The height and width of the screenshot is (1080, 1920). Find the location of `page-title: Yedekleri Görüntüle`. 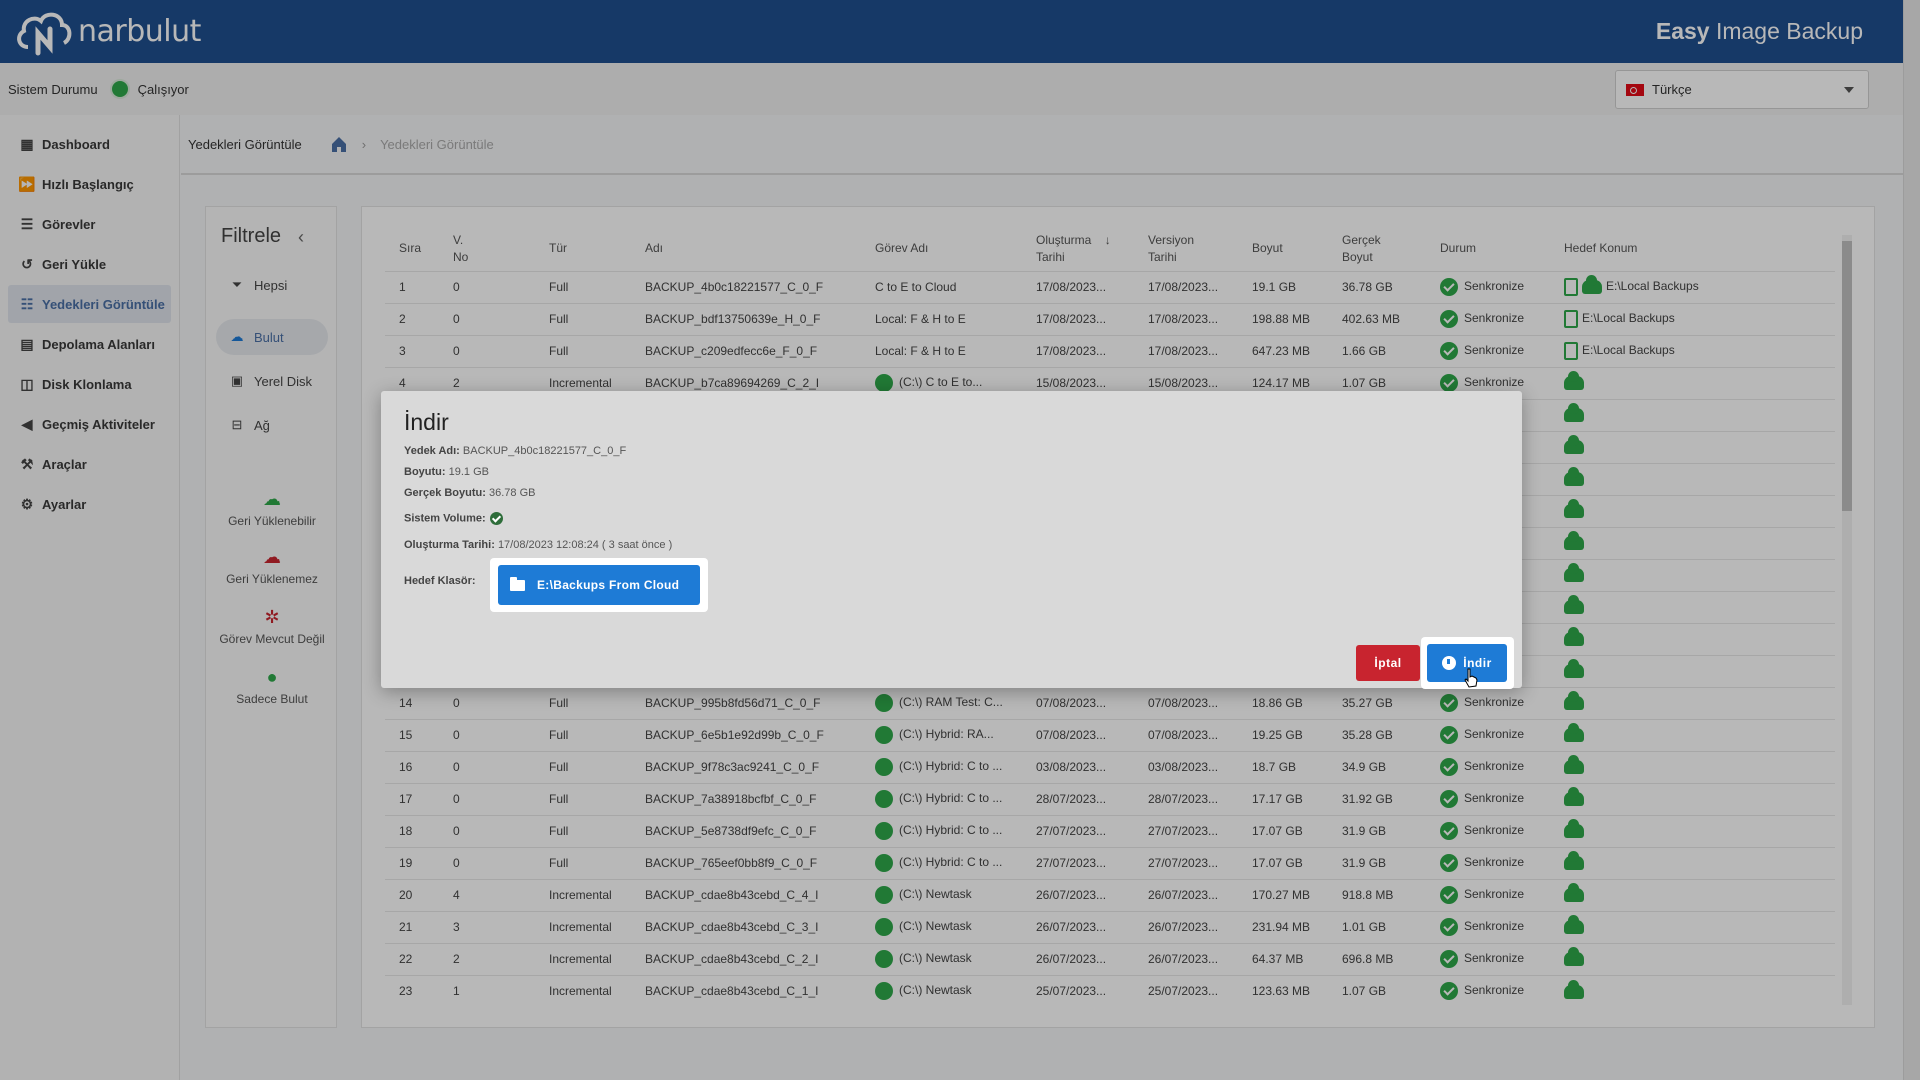

page-title: Yedekleri Görüntüle is located at coordinates (245, 144).